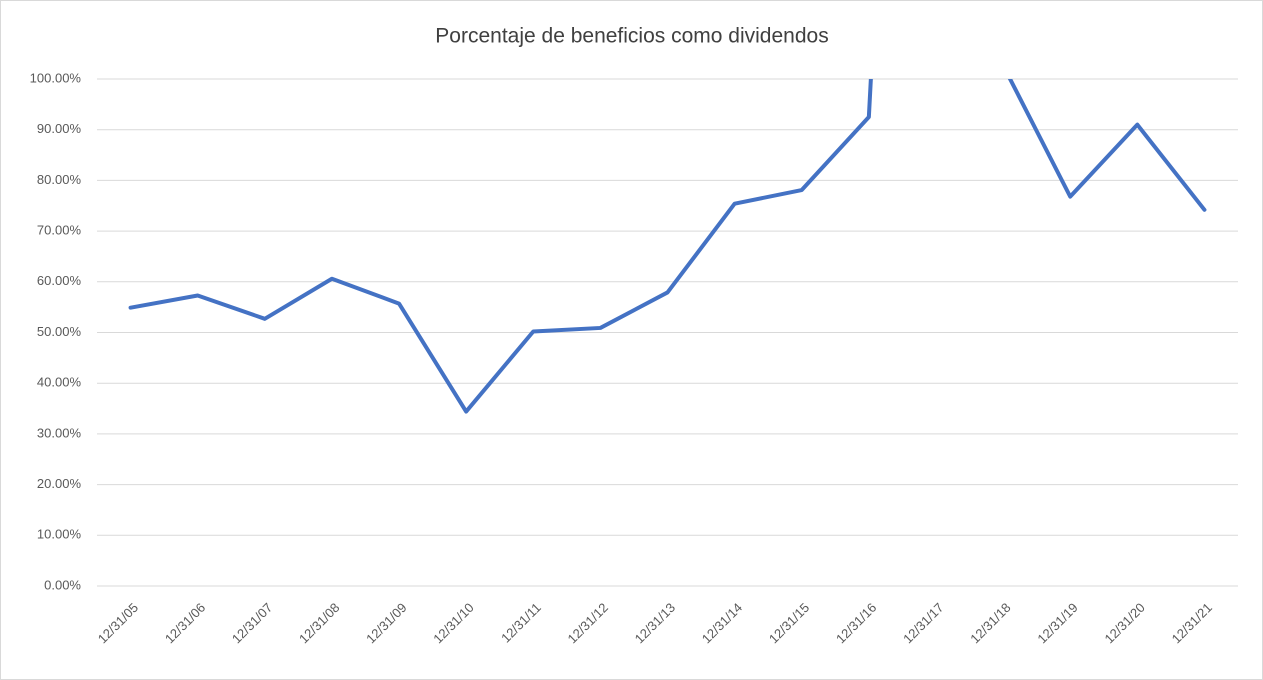 The image size is (1263, 680). What do you see at coordinates (59, 483) in the screenshot?
I see `y-tick-label: 20.00%` at bounding box center [59, 483].